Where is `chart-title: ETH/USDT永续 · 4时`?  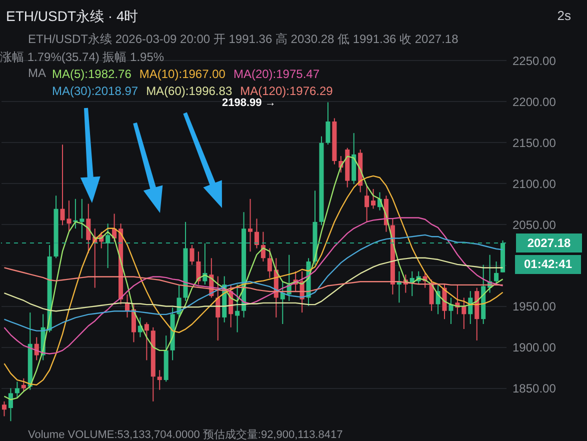
chart-title: ETH/USDT永续 · 4时 is located at coordinates (72, 17).